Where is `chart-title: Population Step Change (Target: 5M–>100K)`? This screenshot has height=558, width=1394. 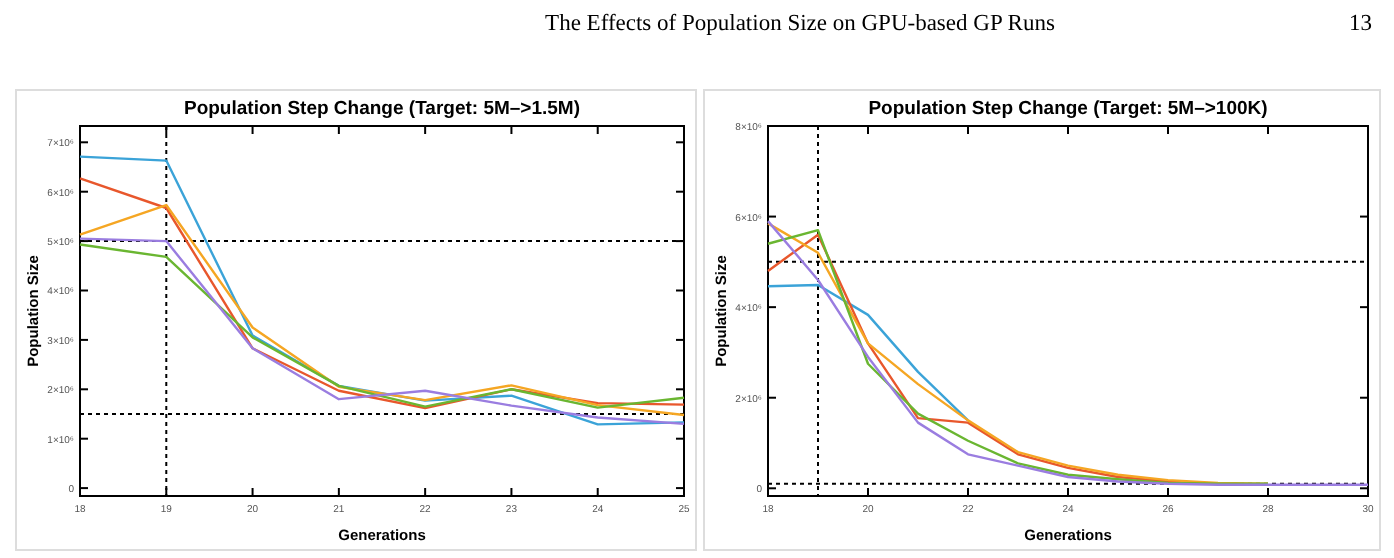
chart-title: Population Step Change (Target: 5M–>100K) is located at coordinates (1068, 109).